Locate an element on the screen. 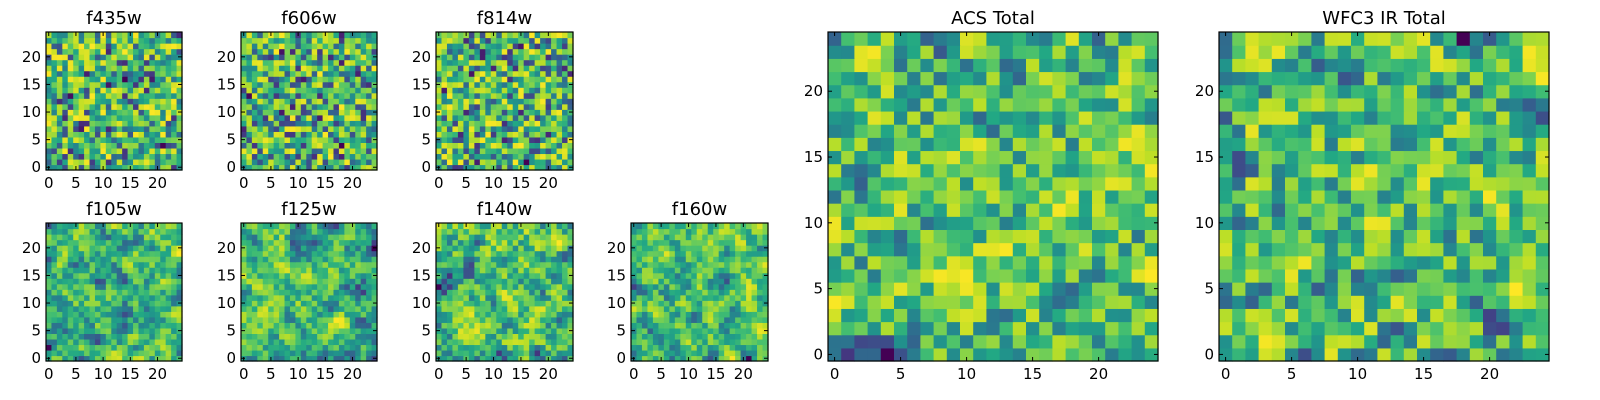  x-tick-label: 20 is located at coordinates (548, 374).